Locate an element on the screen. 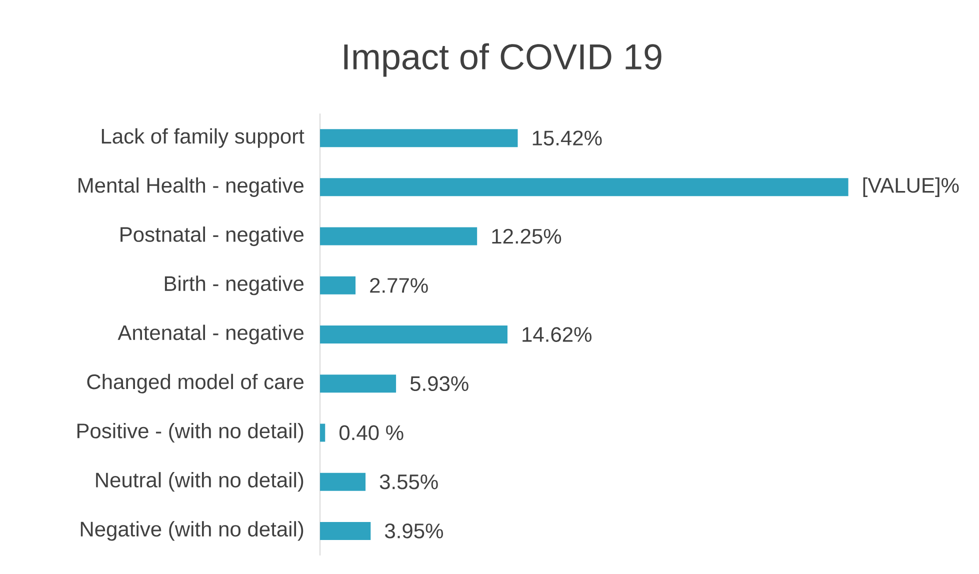 This screenshot has height=574, width=979. data-label: [VALUE]% is located at coordinates (911, 187).